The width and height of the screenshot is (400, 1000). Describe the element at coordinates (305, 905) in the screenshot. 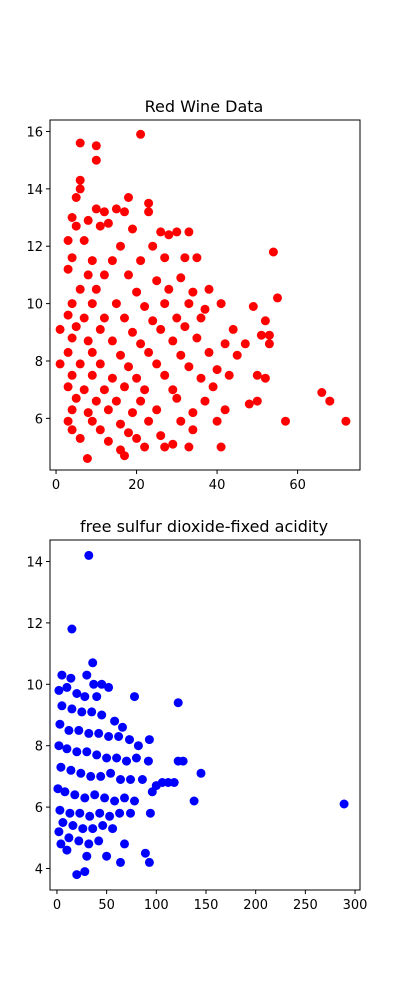

I see `x-tick-label: 250` at that location.